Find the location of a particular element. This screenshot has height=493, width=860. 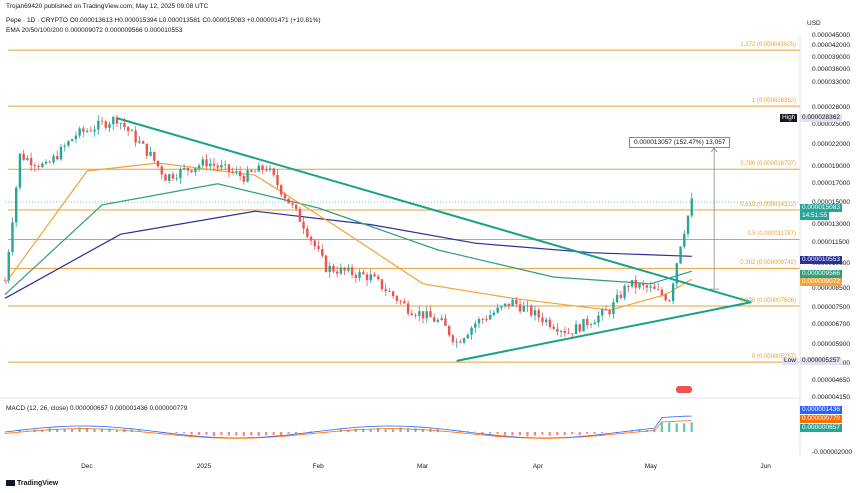

logo-icon is located at coordinates (10, 483).